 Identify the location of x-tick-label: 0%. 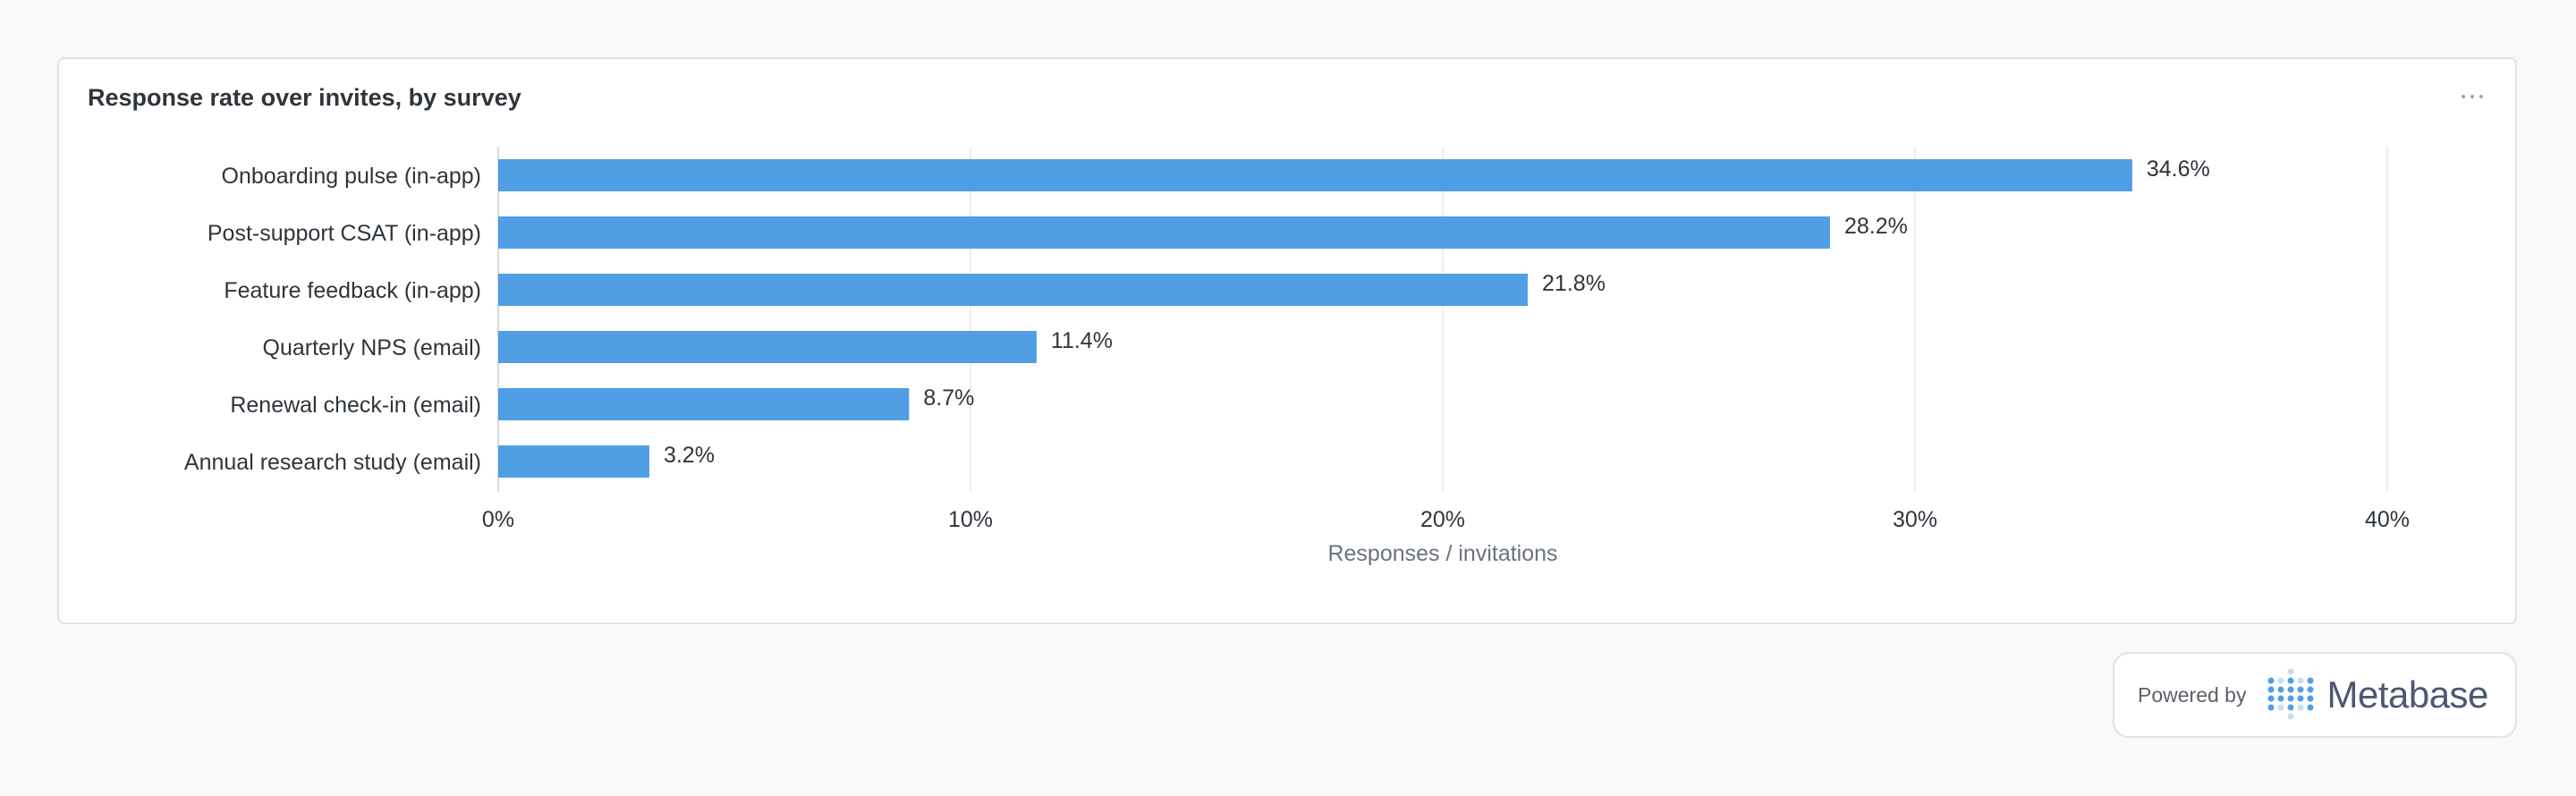
(498, 519).